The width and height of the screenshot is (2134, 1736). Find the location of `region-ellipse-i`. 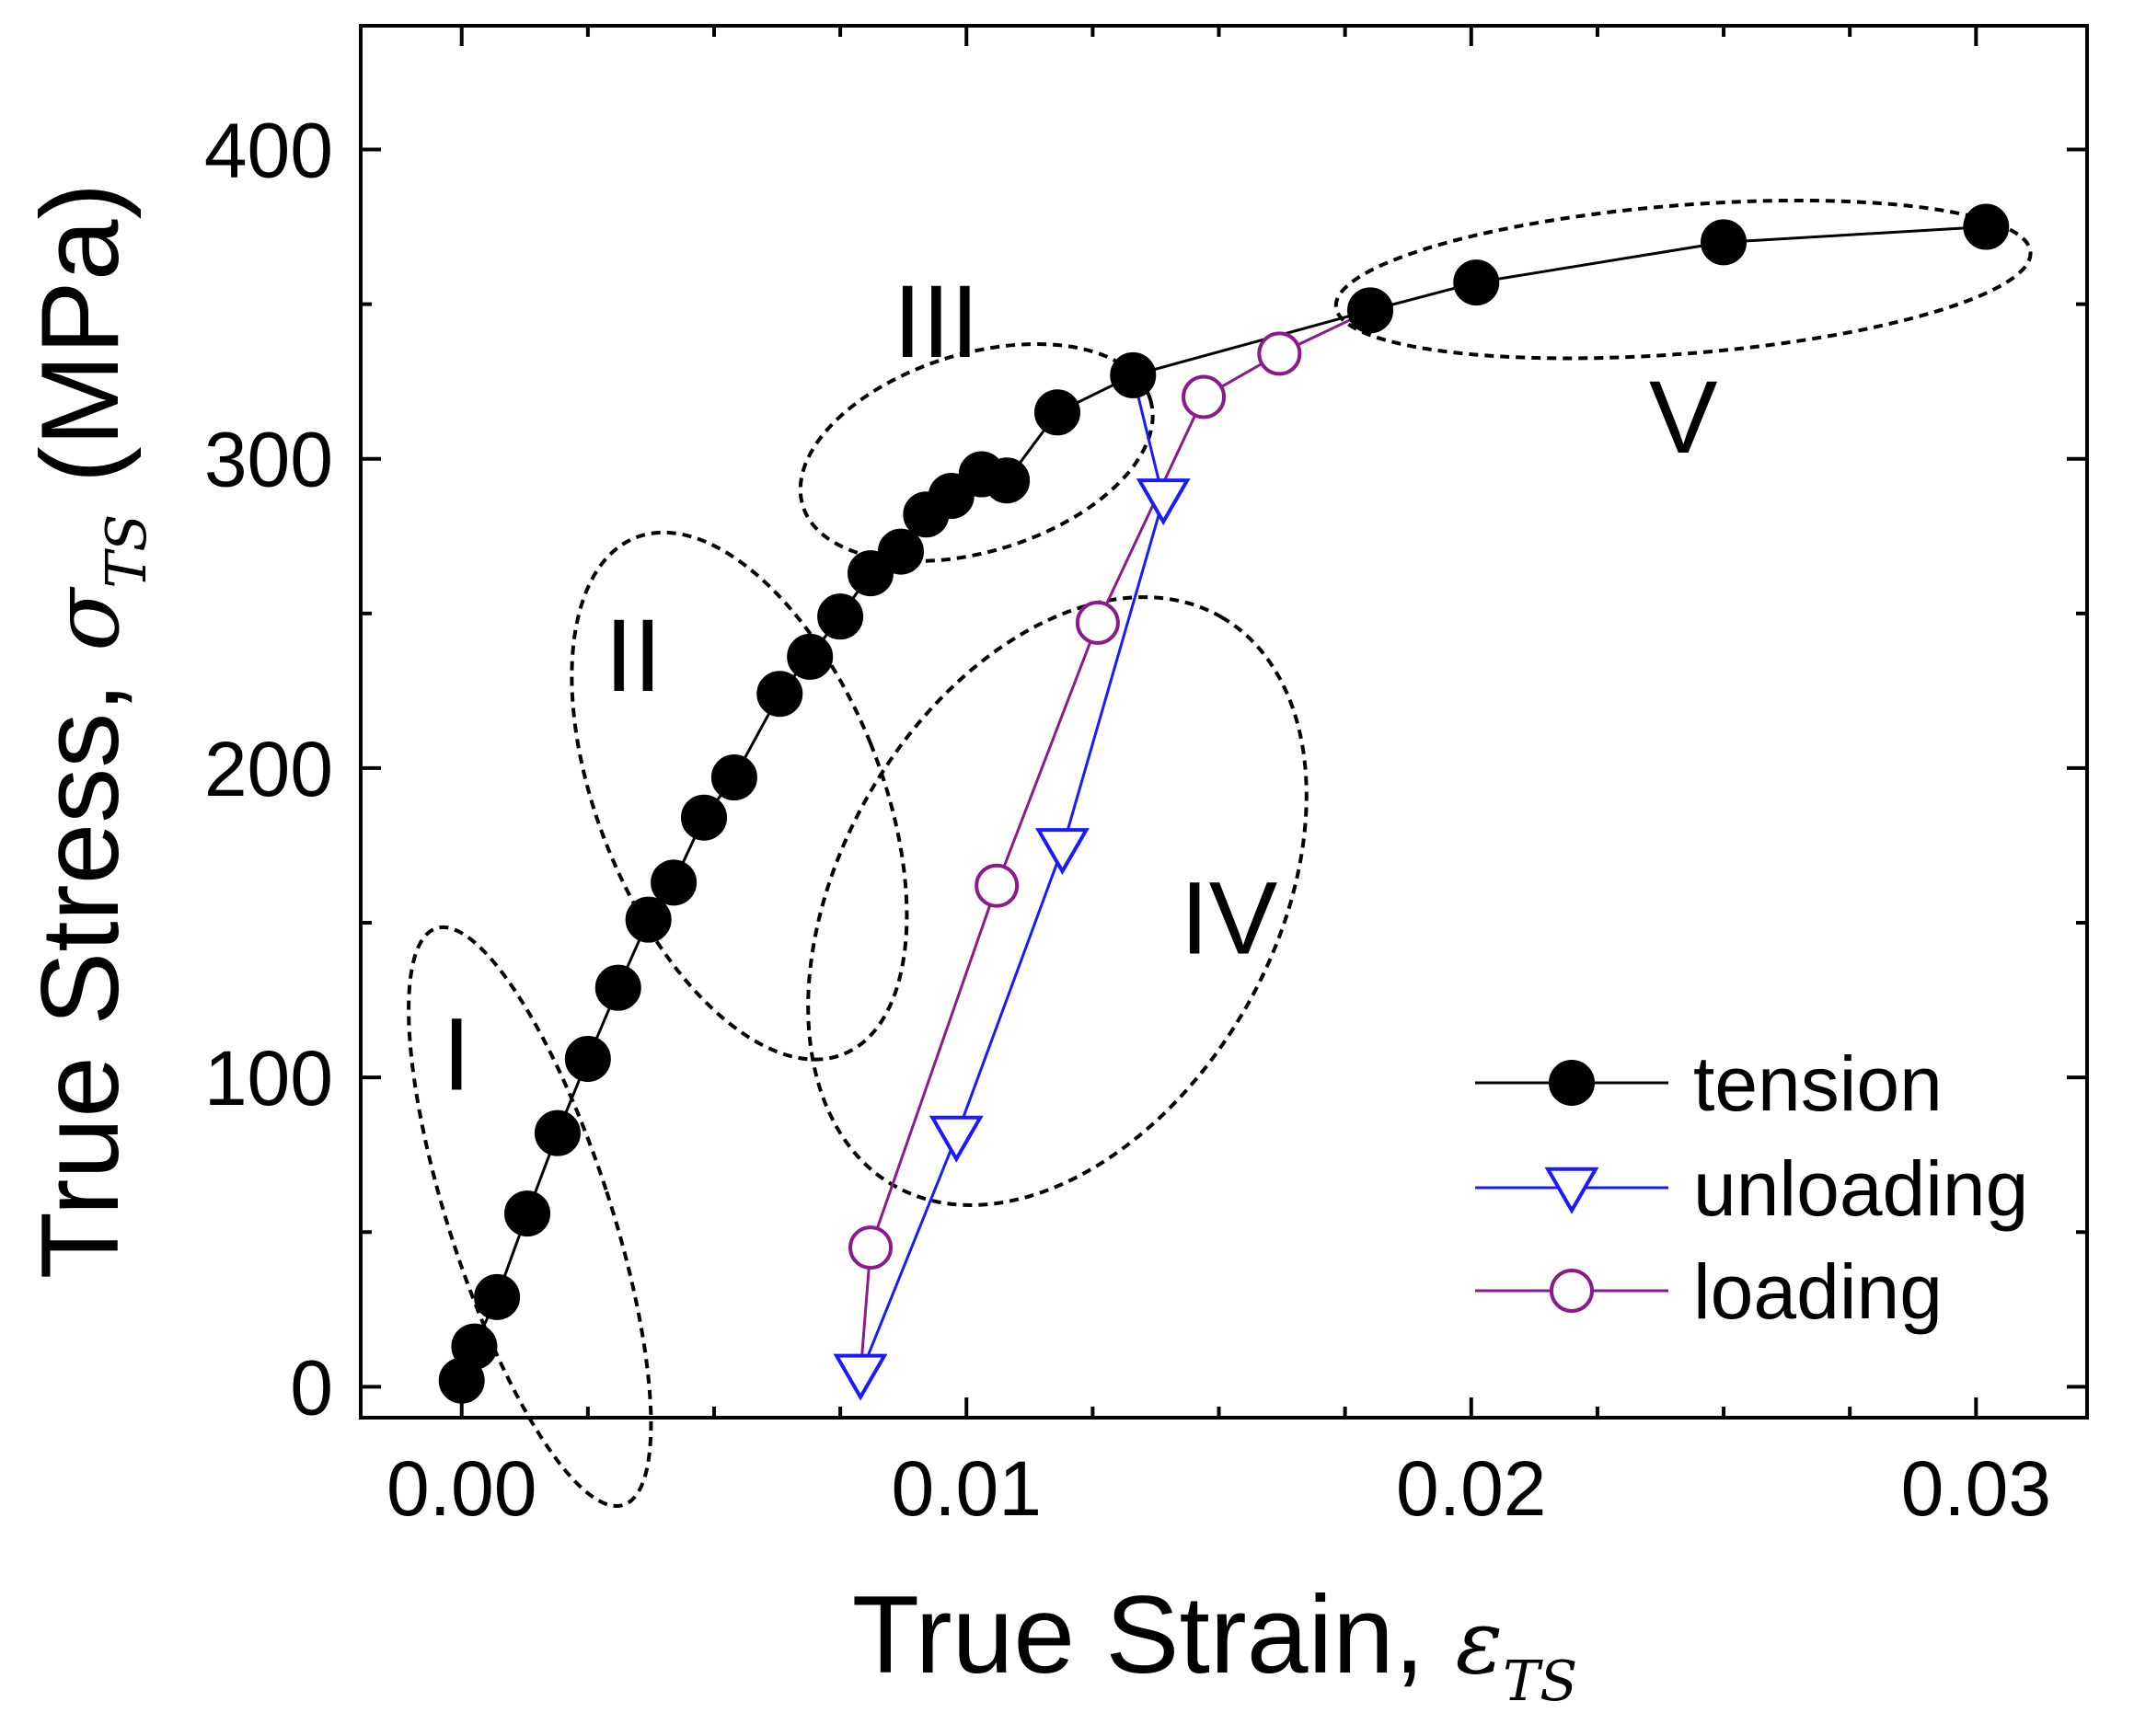

region-ellipse-i is located at coordinates (530, 1216).